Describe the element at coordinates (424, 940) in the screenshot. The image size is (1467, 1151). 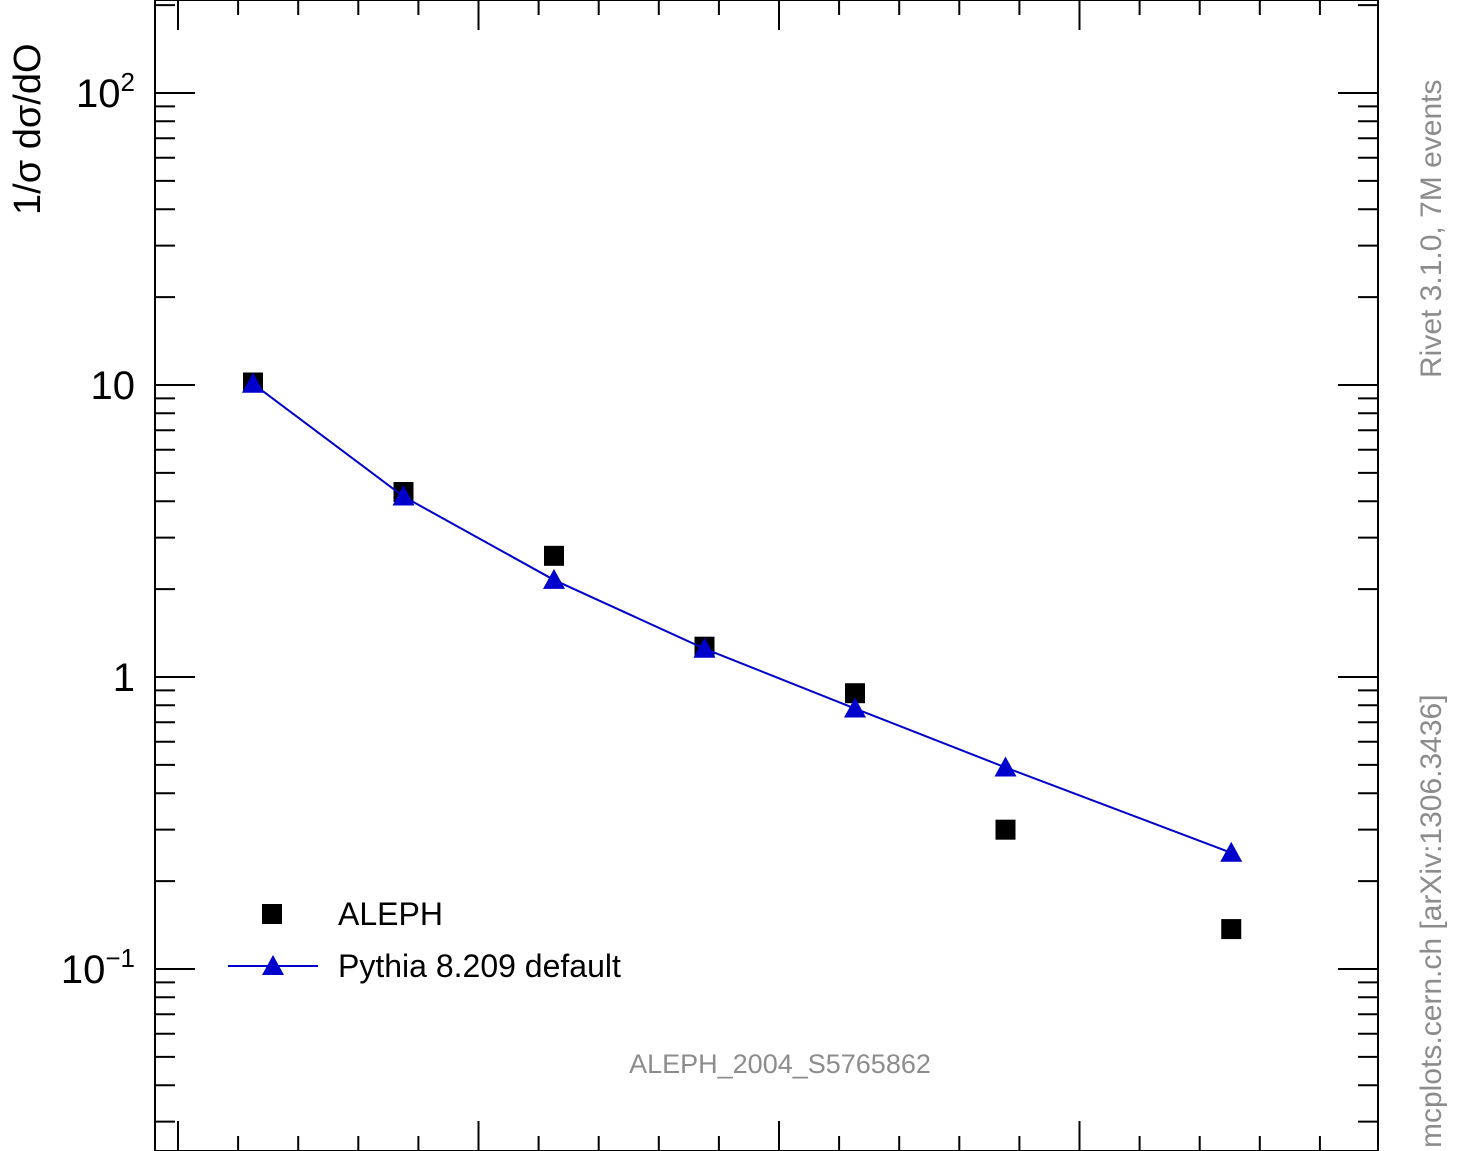
I see `legend: ALEPH Pythia 8.209 default` at that location.